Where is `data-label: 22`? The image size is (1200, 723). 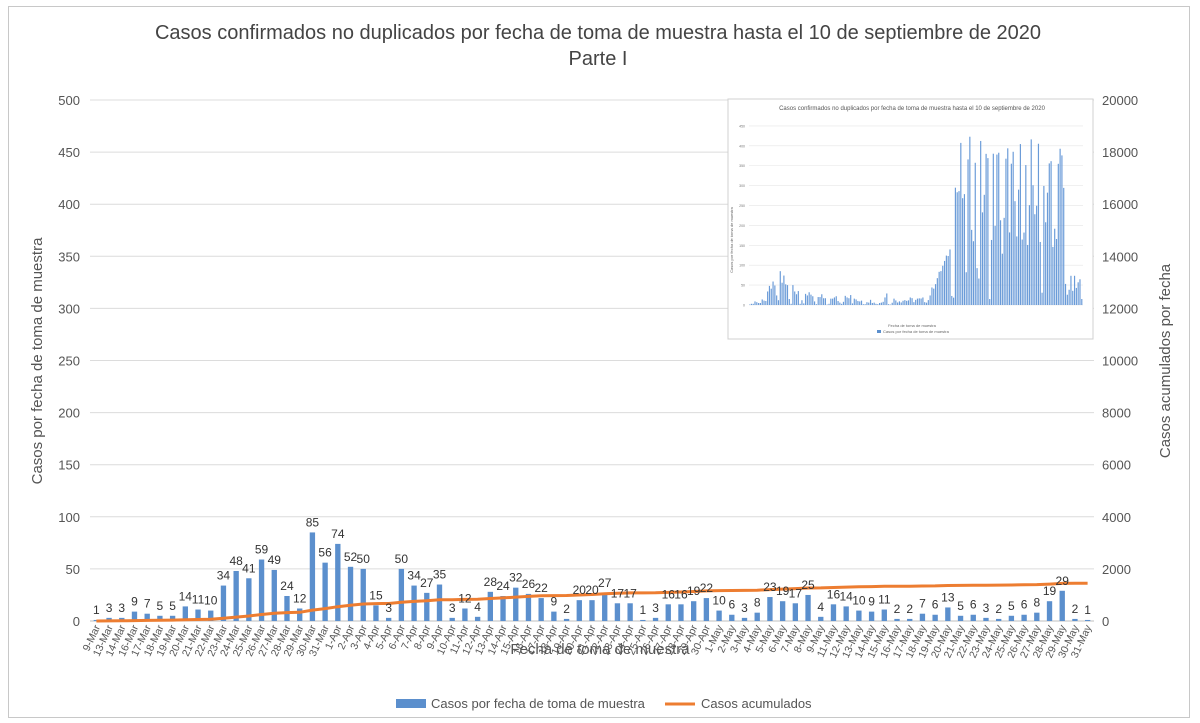
data-label: 22 is located at coordinates (707, 588).